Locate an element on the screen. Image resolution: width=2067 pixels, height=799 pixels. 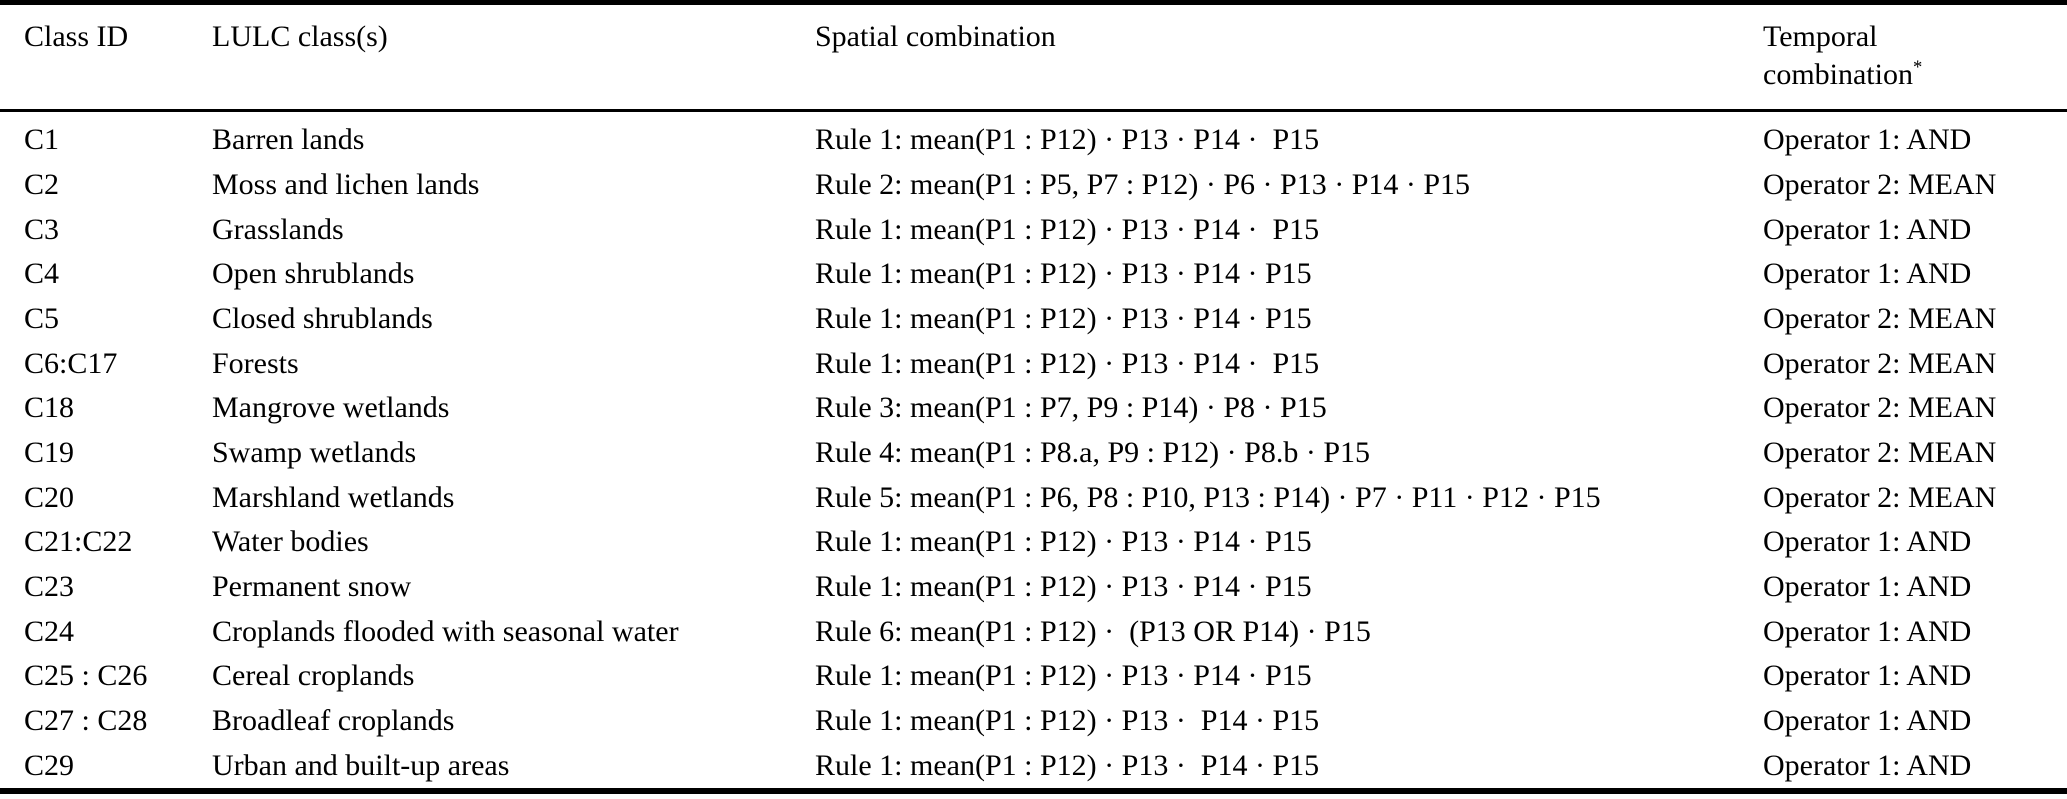
class-id-cell: C6:C17 is located at coordinates (71, 363).